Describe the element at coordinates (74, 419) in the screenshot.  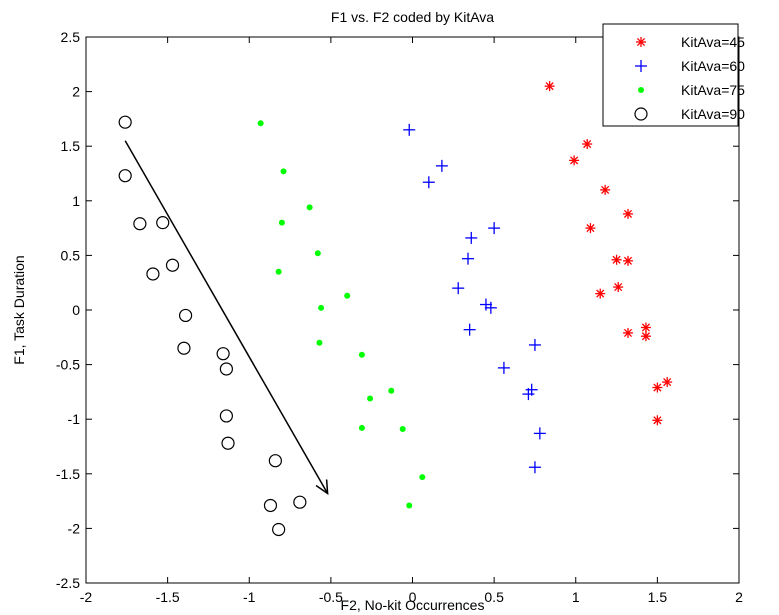
I see `y-tick-label: -1` at that location.